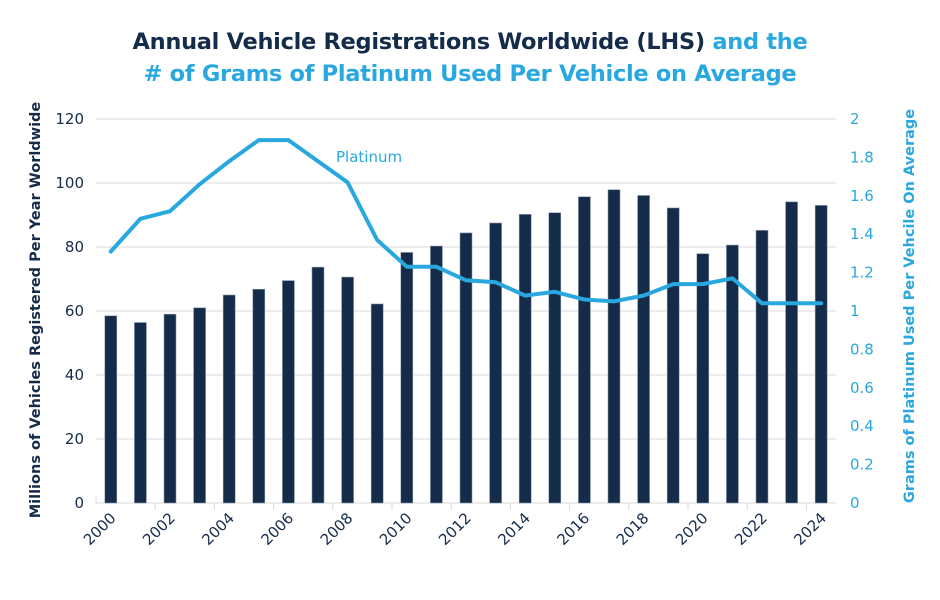 Image resolution: width=940 pixels, height=600 pixels. Describe the element at coordinates (555, 358) in the screenshot. I see `bar-2015` at that location.